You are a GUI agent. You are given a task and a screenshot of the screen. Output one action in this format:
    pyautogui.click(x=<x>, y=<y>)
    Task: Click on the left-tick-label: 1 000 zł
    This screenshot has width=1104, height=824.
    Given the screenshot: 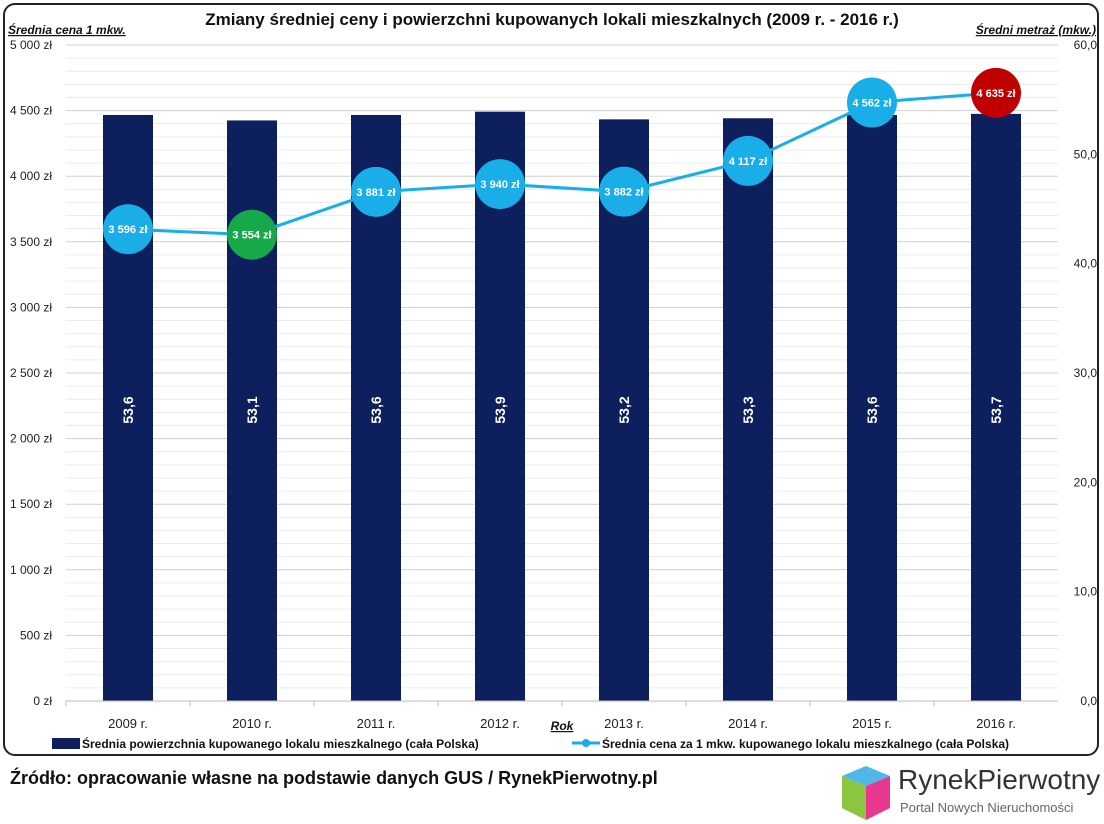 What is the action you would take?
    pyautogui.click(x=31, y=570)
    